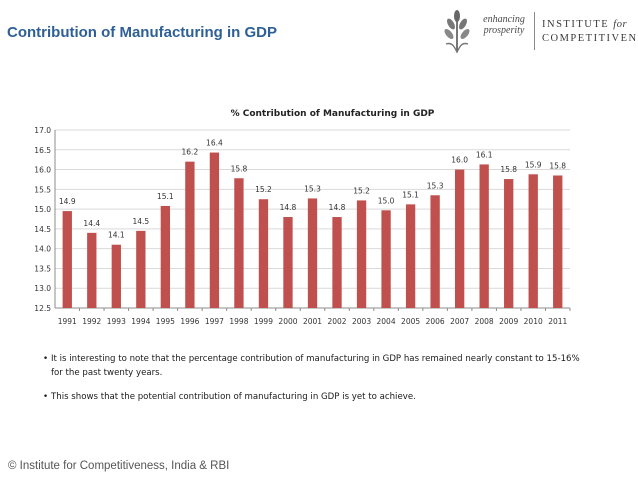 Image resolution: width=638 pixels, height=478 pixels. Describe the element at coordinates (504, 30) in the screenshot. I see `logo-tagline-line2: prosperity` at that location.